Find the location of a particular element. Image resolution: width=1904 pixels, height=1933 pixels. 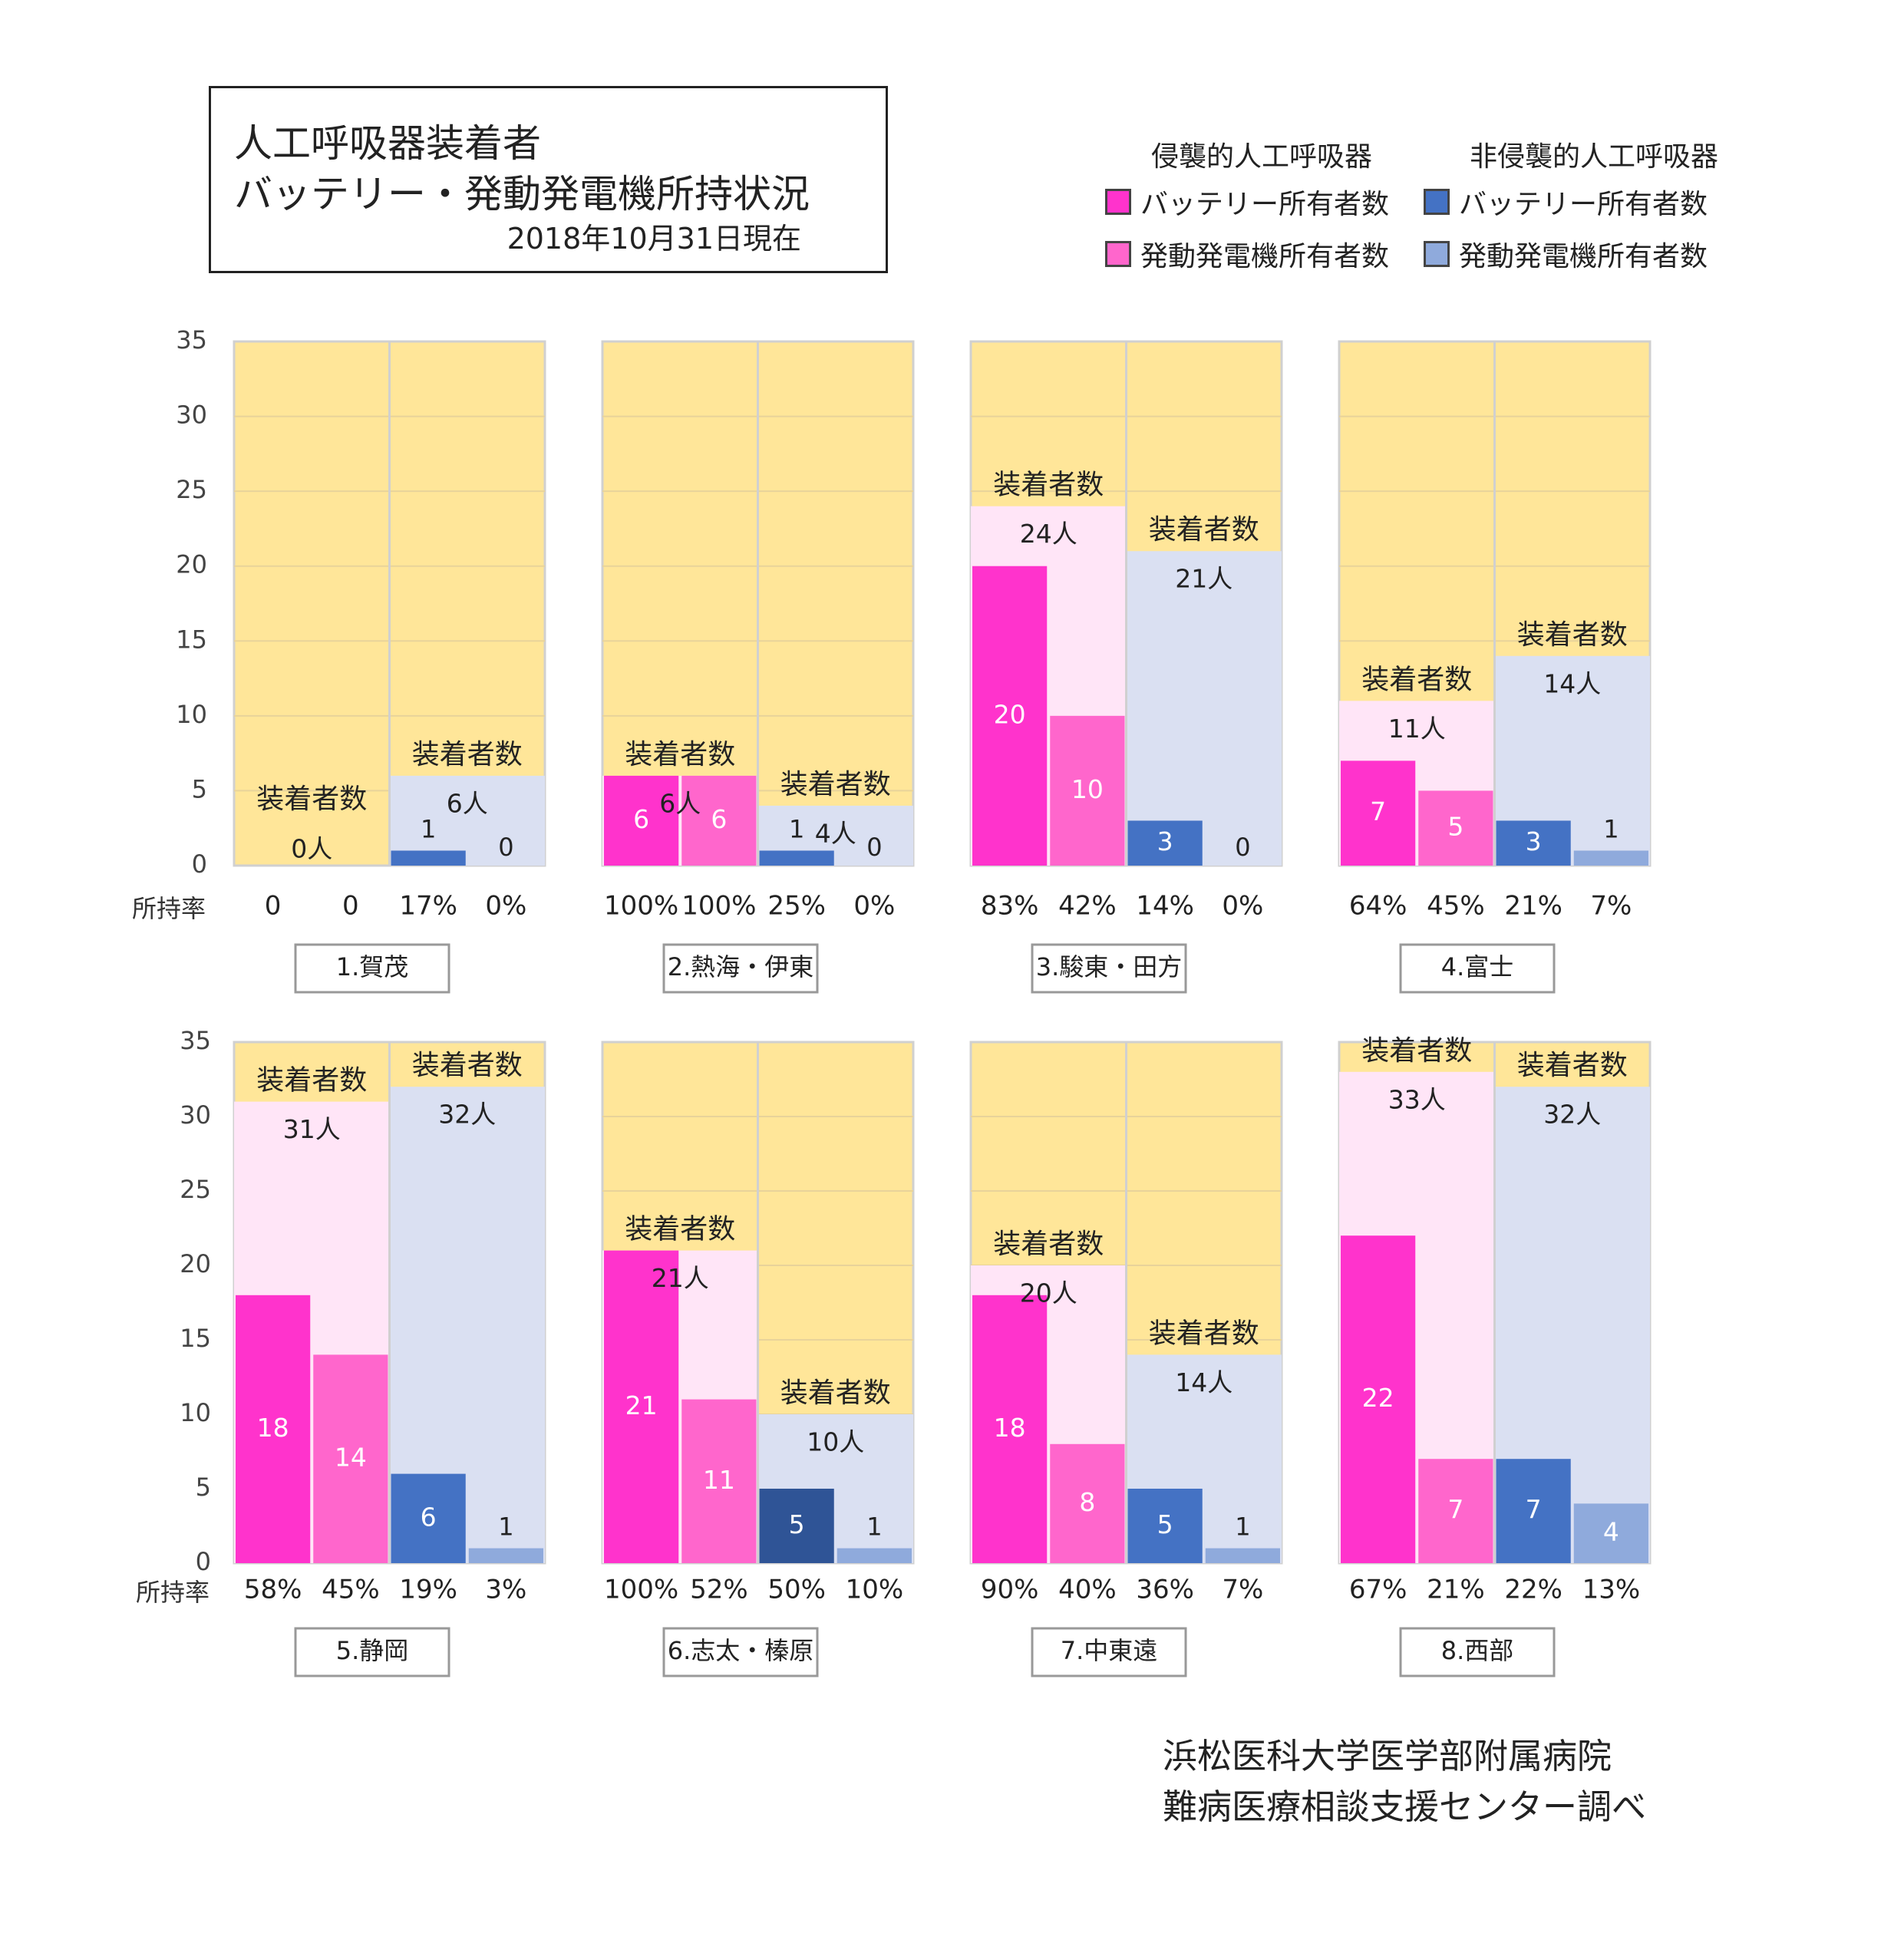

region-label: 3.駿東・田方 is located at coordinates (1109, 966).